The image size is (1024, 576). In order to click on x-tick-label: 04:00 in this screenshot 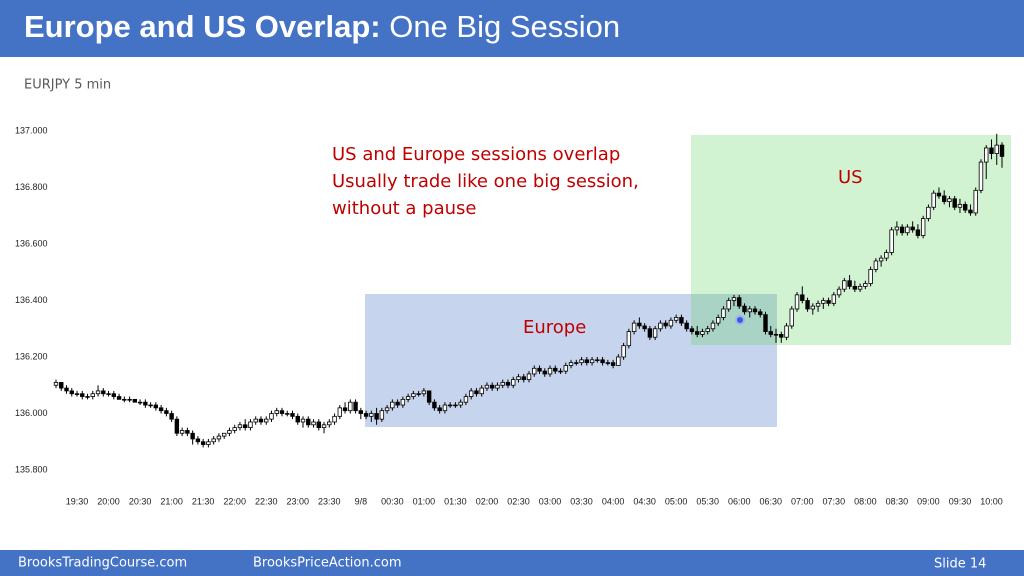, I will do `click(613, 501)`.